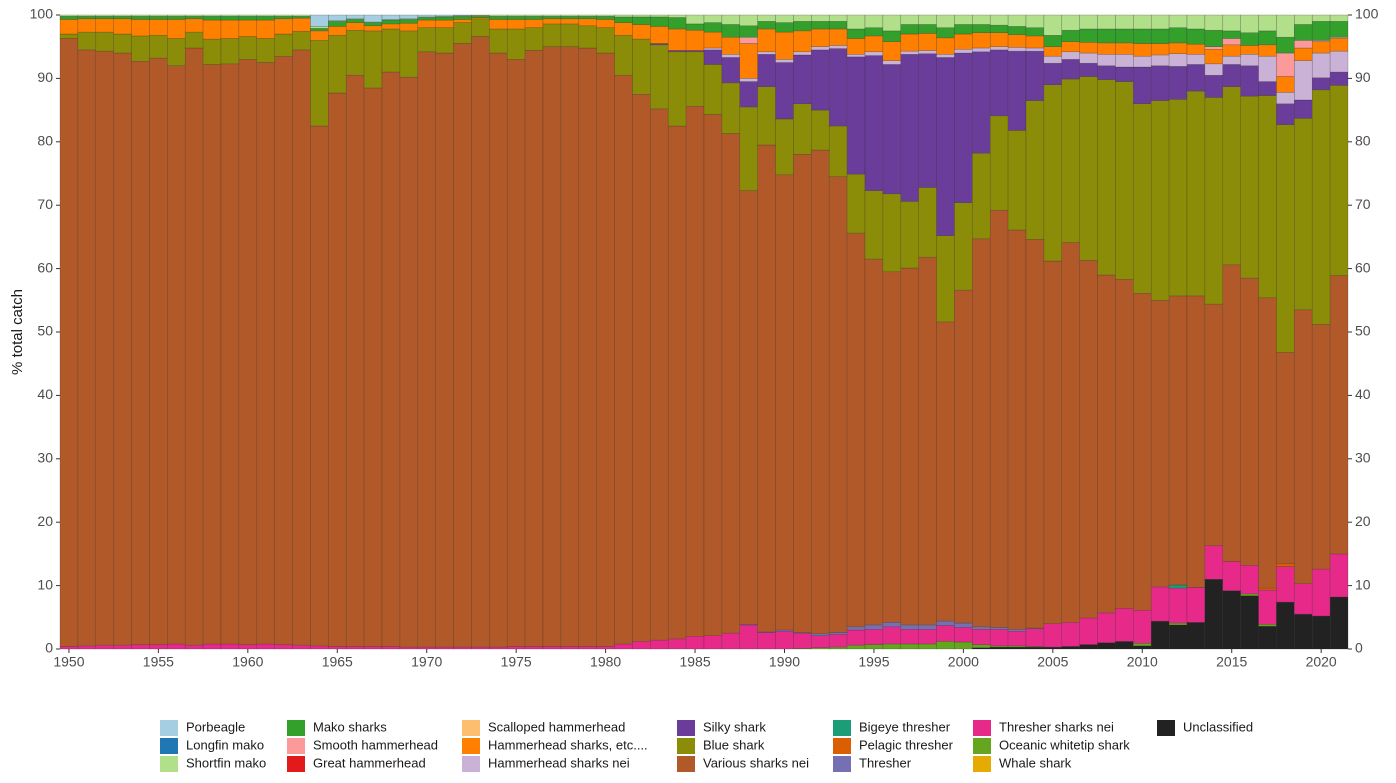  I want to click on x-tick-label: 2015, so click(1231, 662).